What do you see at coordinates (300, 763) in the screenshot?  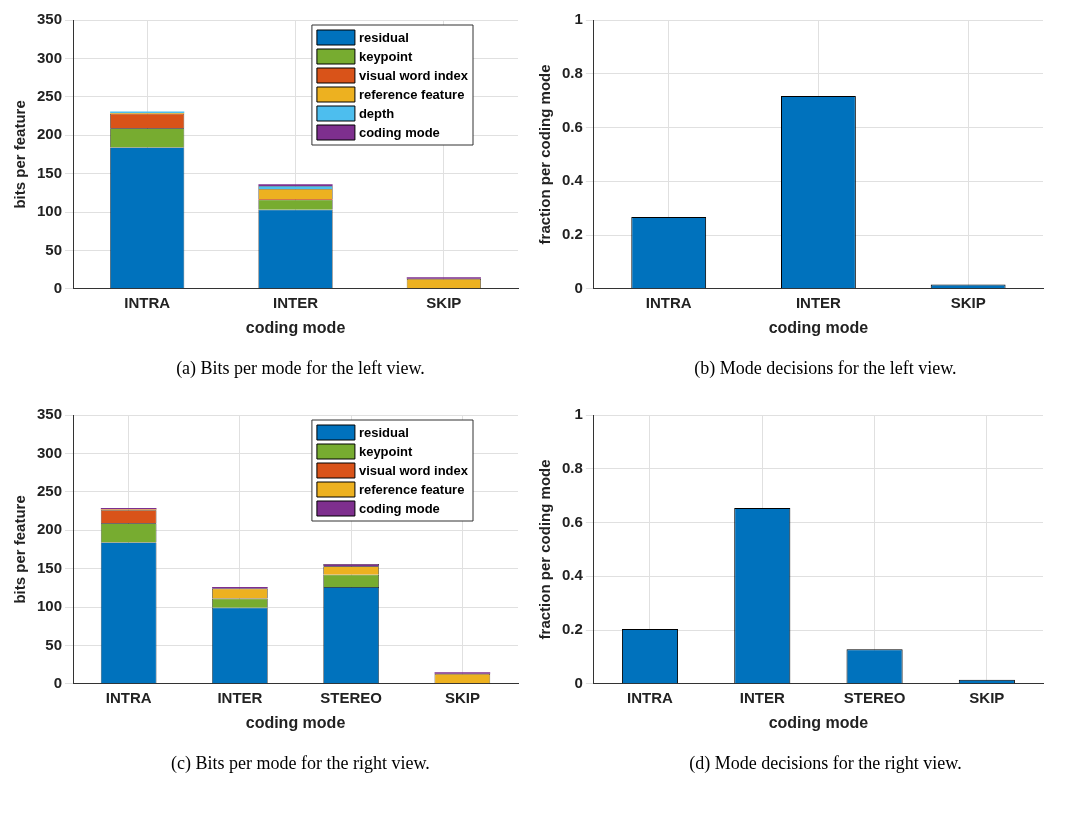 I see `text: (c) Bits per mode for the right view.` at bounding box center [300, 763].